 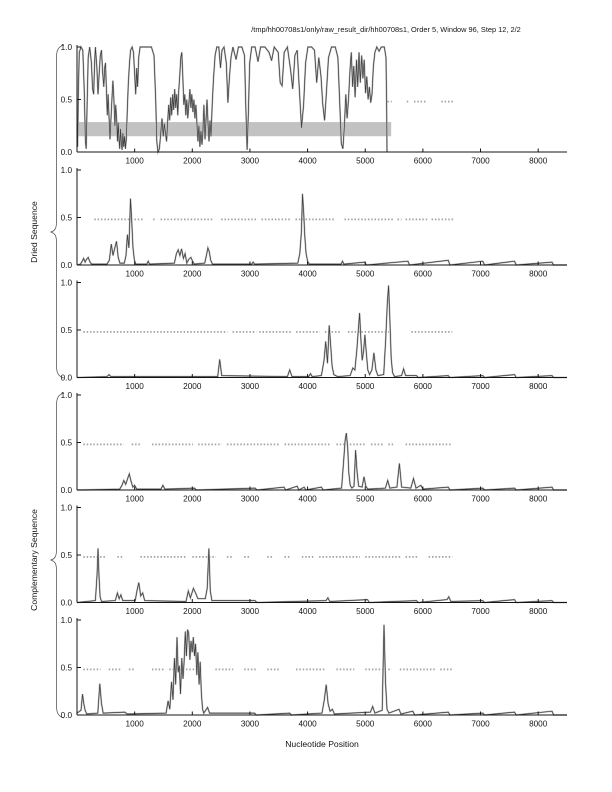 I want to click on complementary-sequence-label: Complementary Sequence, so click(x=34, y=560).